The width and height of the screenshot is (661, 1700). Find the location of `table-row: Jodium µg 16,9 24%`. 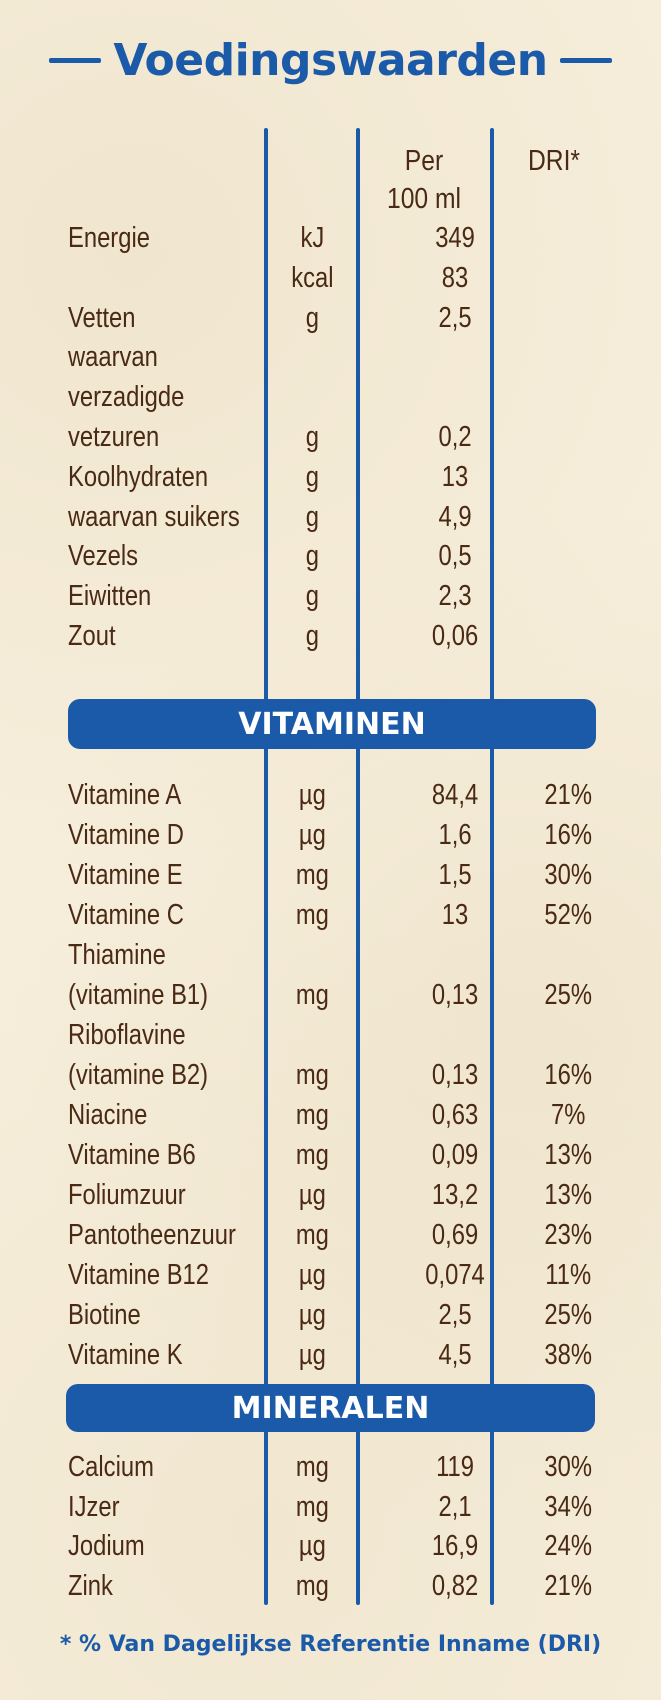

table-row: Jodium µg 16,9 24% is located at coordinates (330, 1546).